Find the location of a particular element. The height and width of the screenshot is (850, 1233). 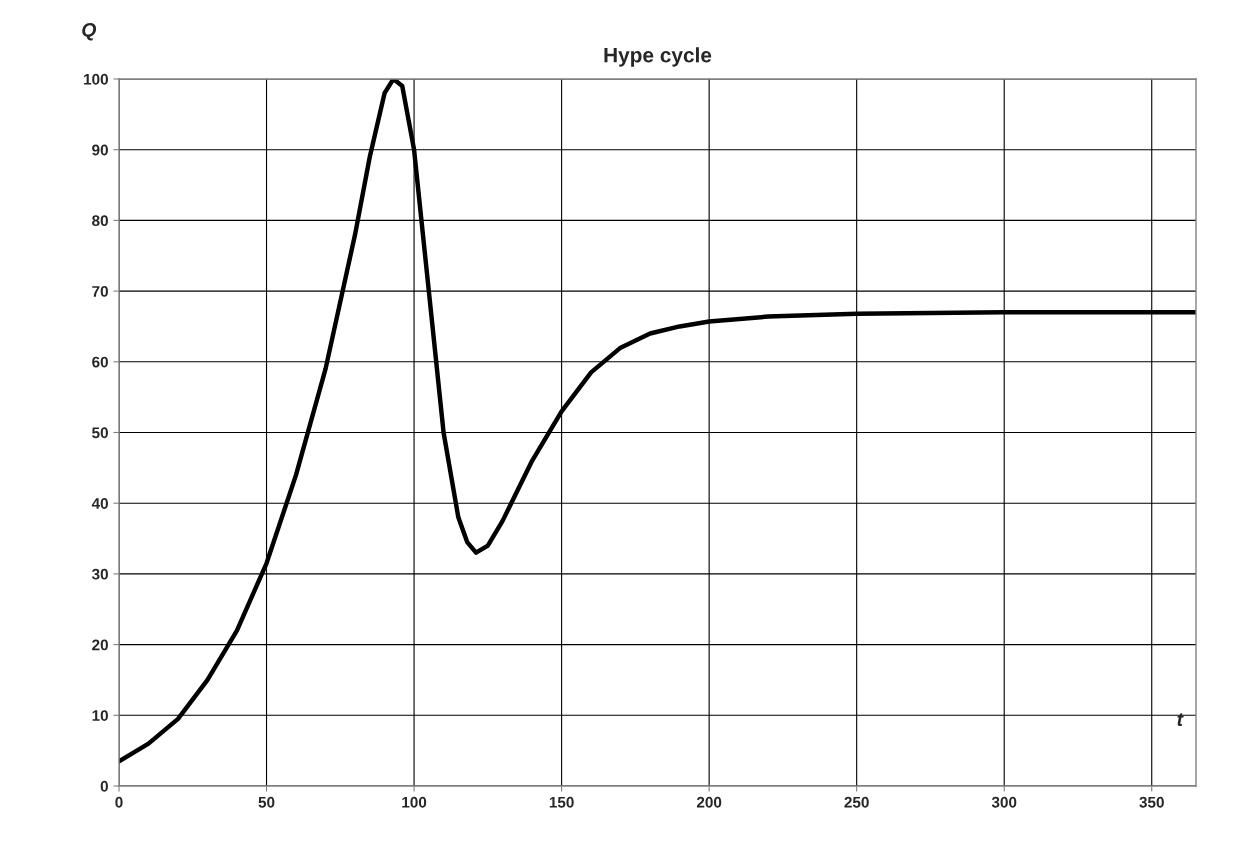

x-tick-label: 150 is located at coordinates (561, 802).